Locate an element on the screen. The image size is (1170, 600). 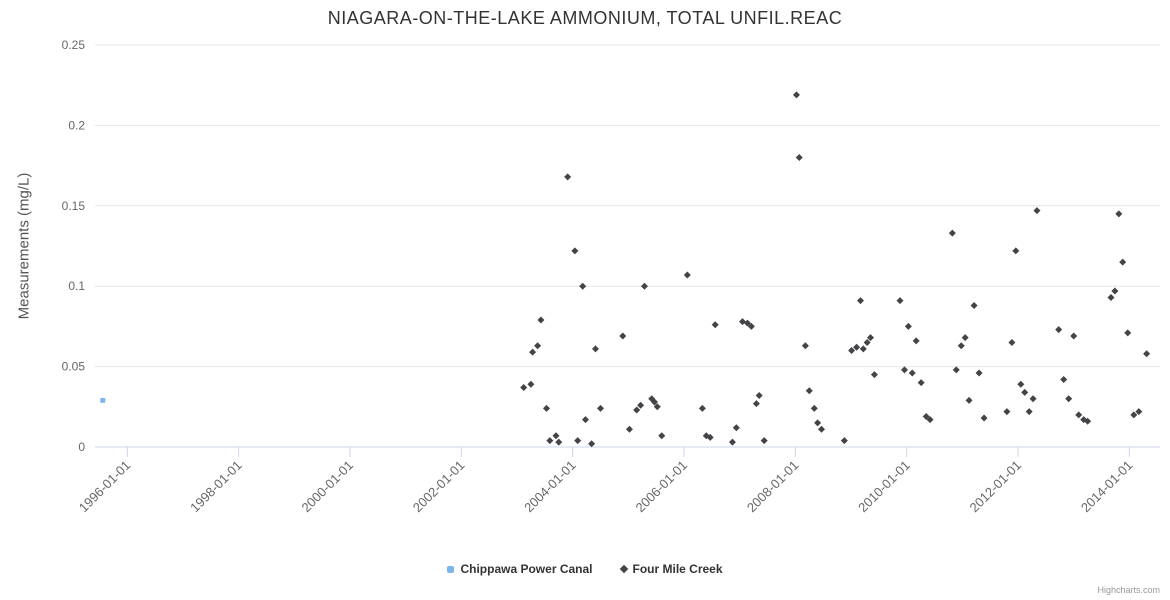
svg-text: 1996-01-01 is located at coordinates (105, 487).